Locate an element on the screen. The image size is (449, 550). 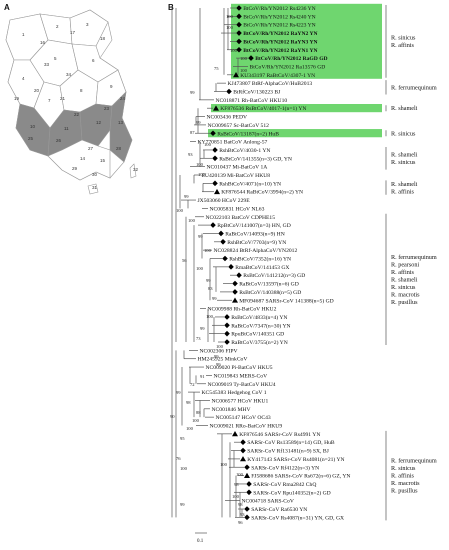
bootstrap-value: 87 is located at coordinates (192, 132).